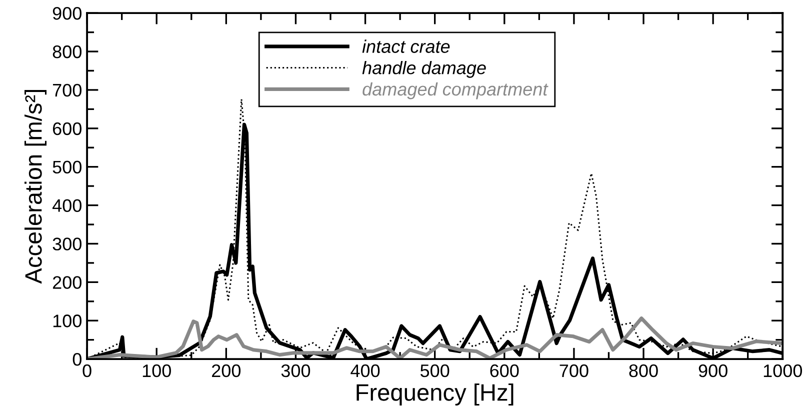  I want to click on x-tick-label: 1000, so click(783, 371).